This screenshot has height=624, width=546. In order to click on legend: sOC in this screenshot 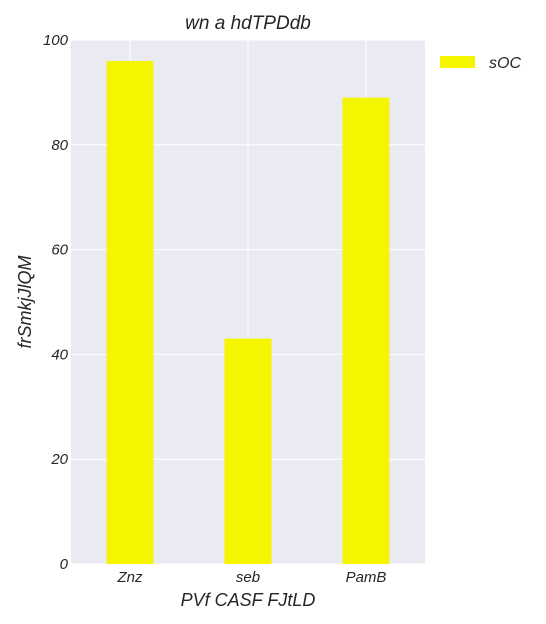, I will do `click(480, 63)`.